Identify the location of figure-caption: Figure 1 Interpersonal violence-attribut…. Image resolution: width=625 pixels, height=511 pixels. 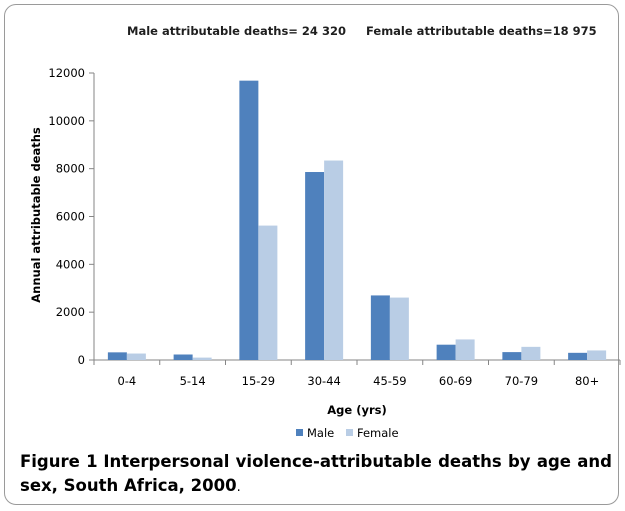
(316, 475).